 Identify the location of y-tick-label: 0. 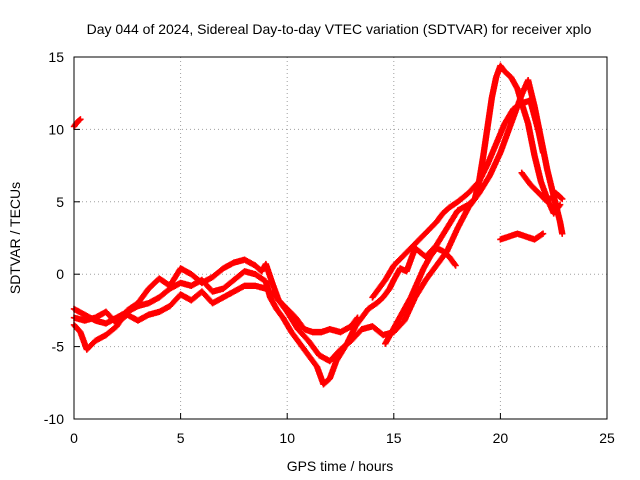
(60, 274).